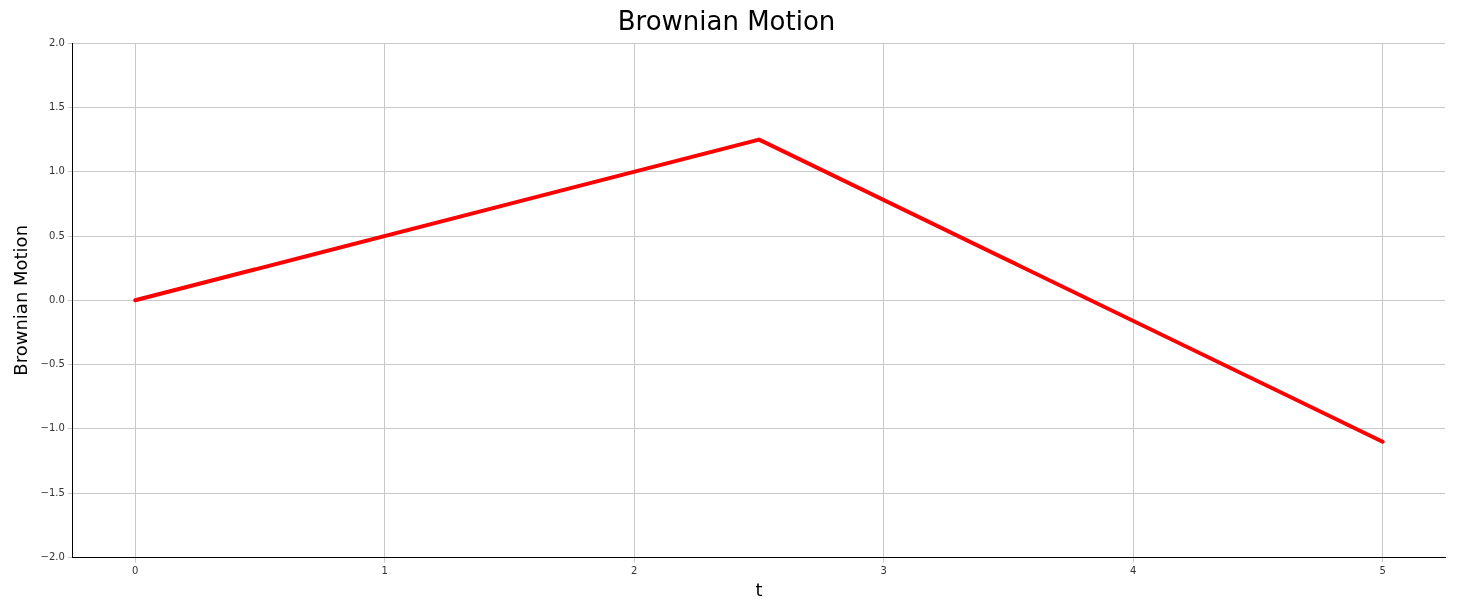  I want to click on y-tick-label: −1.5, so click(52, 492).